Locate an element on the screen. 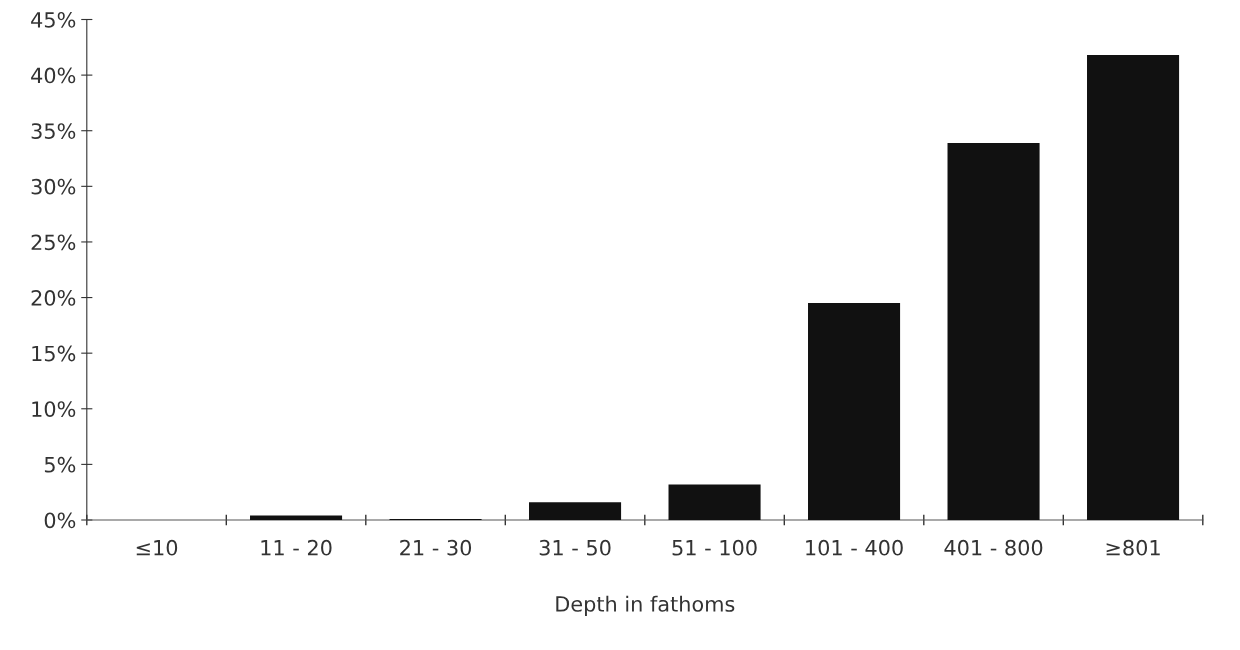  x-tick-label: 11 - 20 is located at coordinates (296, 547).